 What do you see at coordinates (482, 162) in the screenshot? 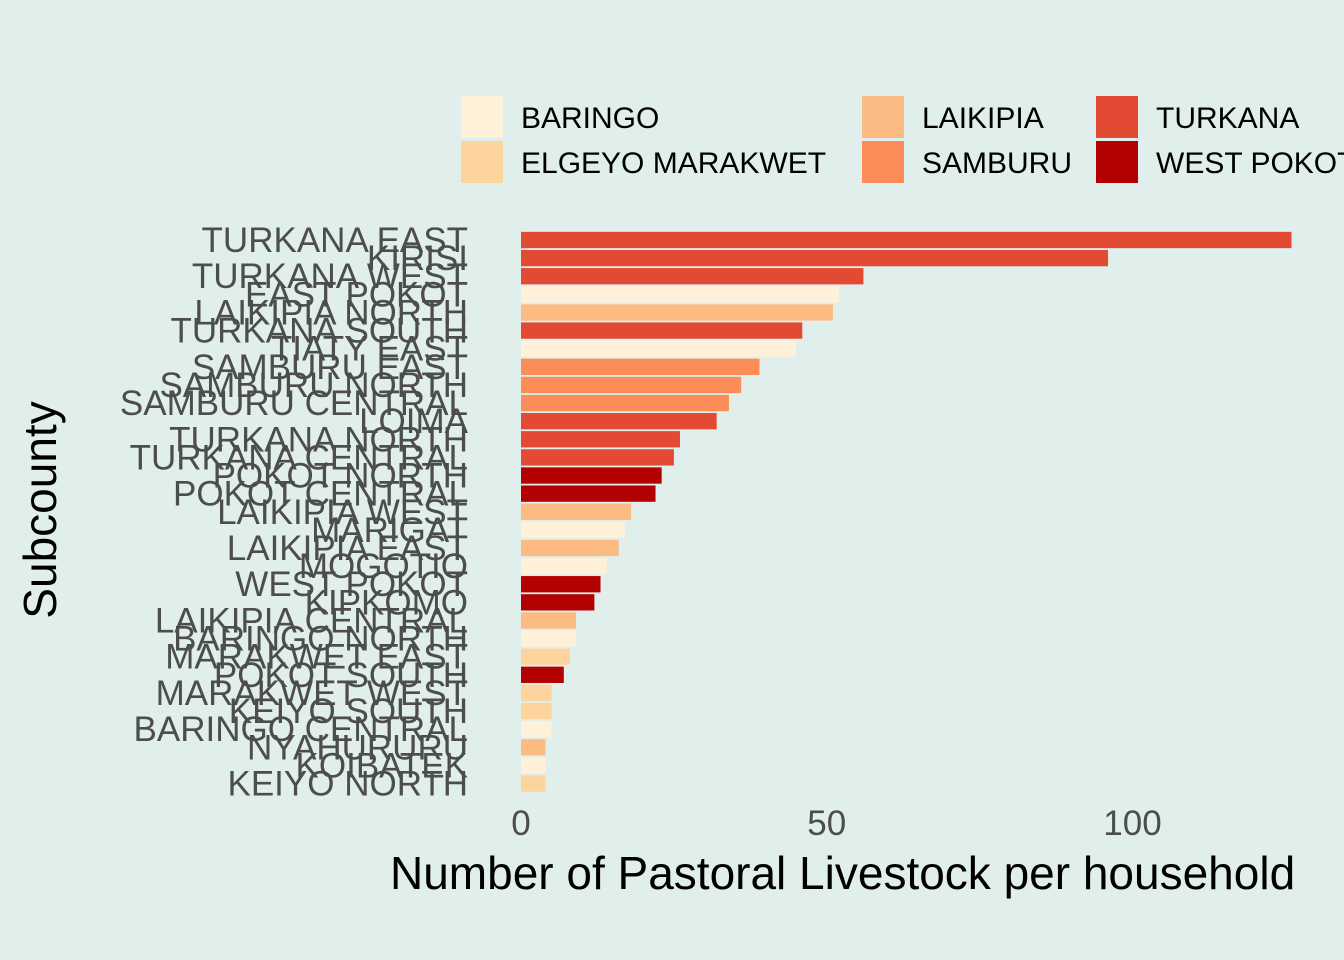
I see `legend-key-elgeyo-marakwet` at bounding box center [482, 162].